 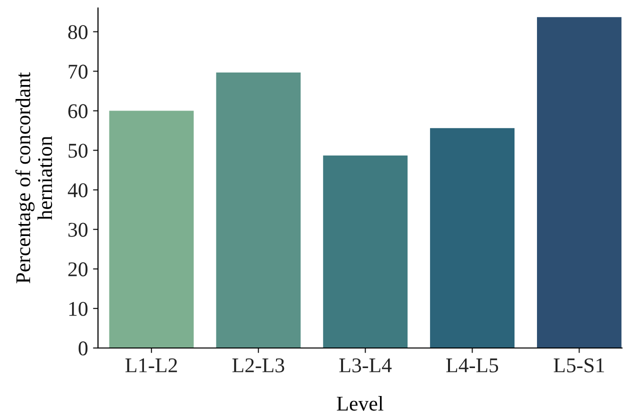 I want to click on y-tick-label: 10, so click(x=78, y=309).